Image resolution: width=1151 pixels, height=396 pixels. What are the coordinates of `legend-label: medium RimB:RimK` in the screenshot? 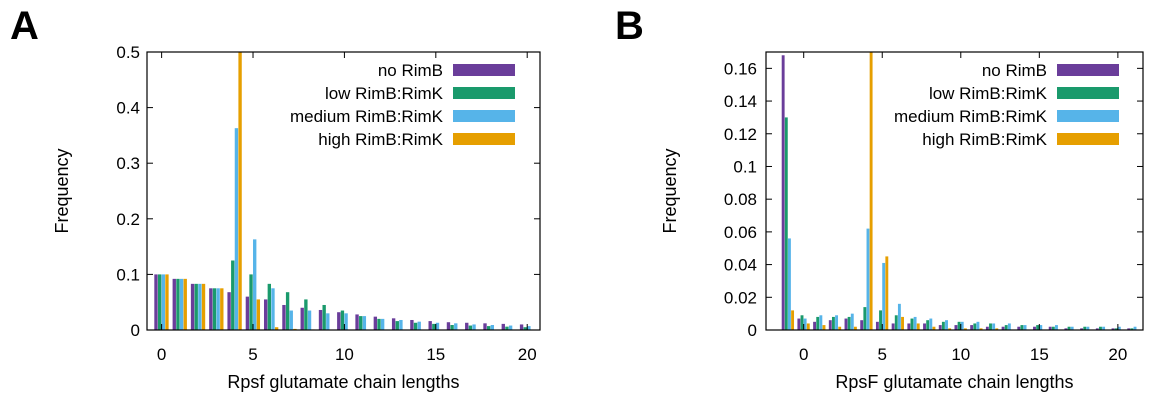 It's located at (367, 116).